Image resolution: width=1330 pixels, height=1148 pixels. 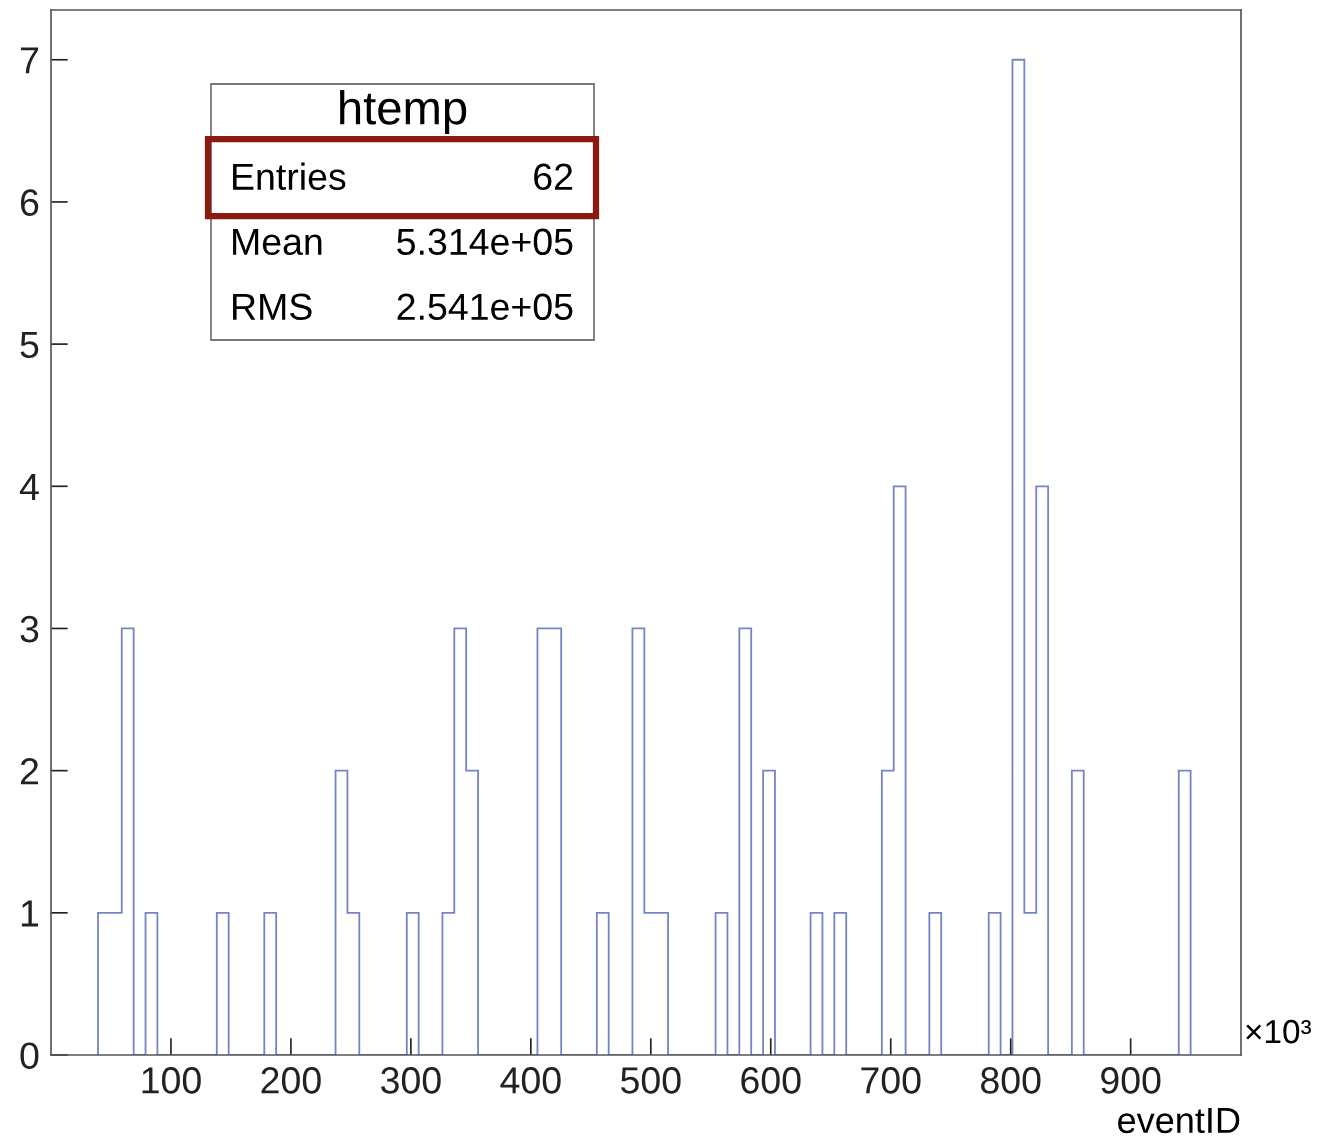 What do you see at coordinates (1011, 1080) in the screenshot?
I see `x-tick-label: 800` at bounding box center [1011, 1080].